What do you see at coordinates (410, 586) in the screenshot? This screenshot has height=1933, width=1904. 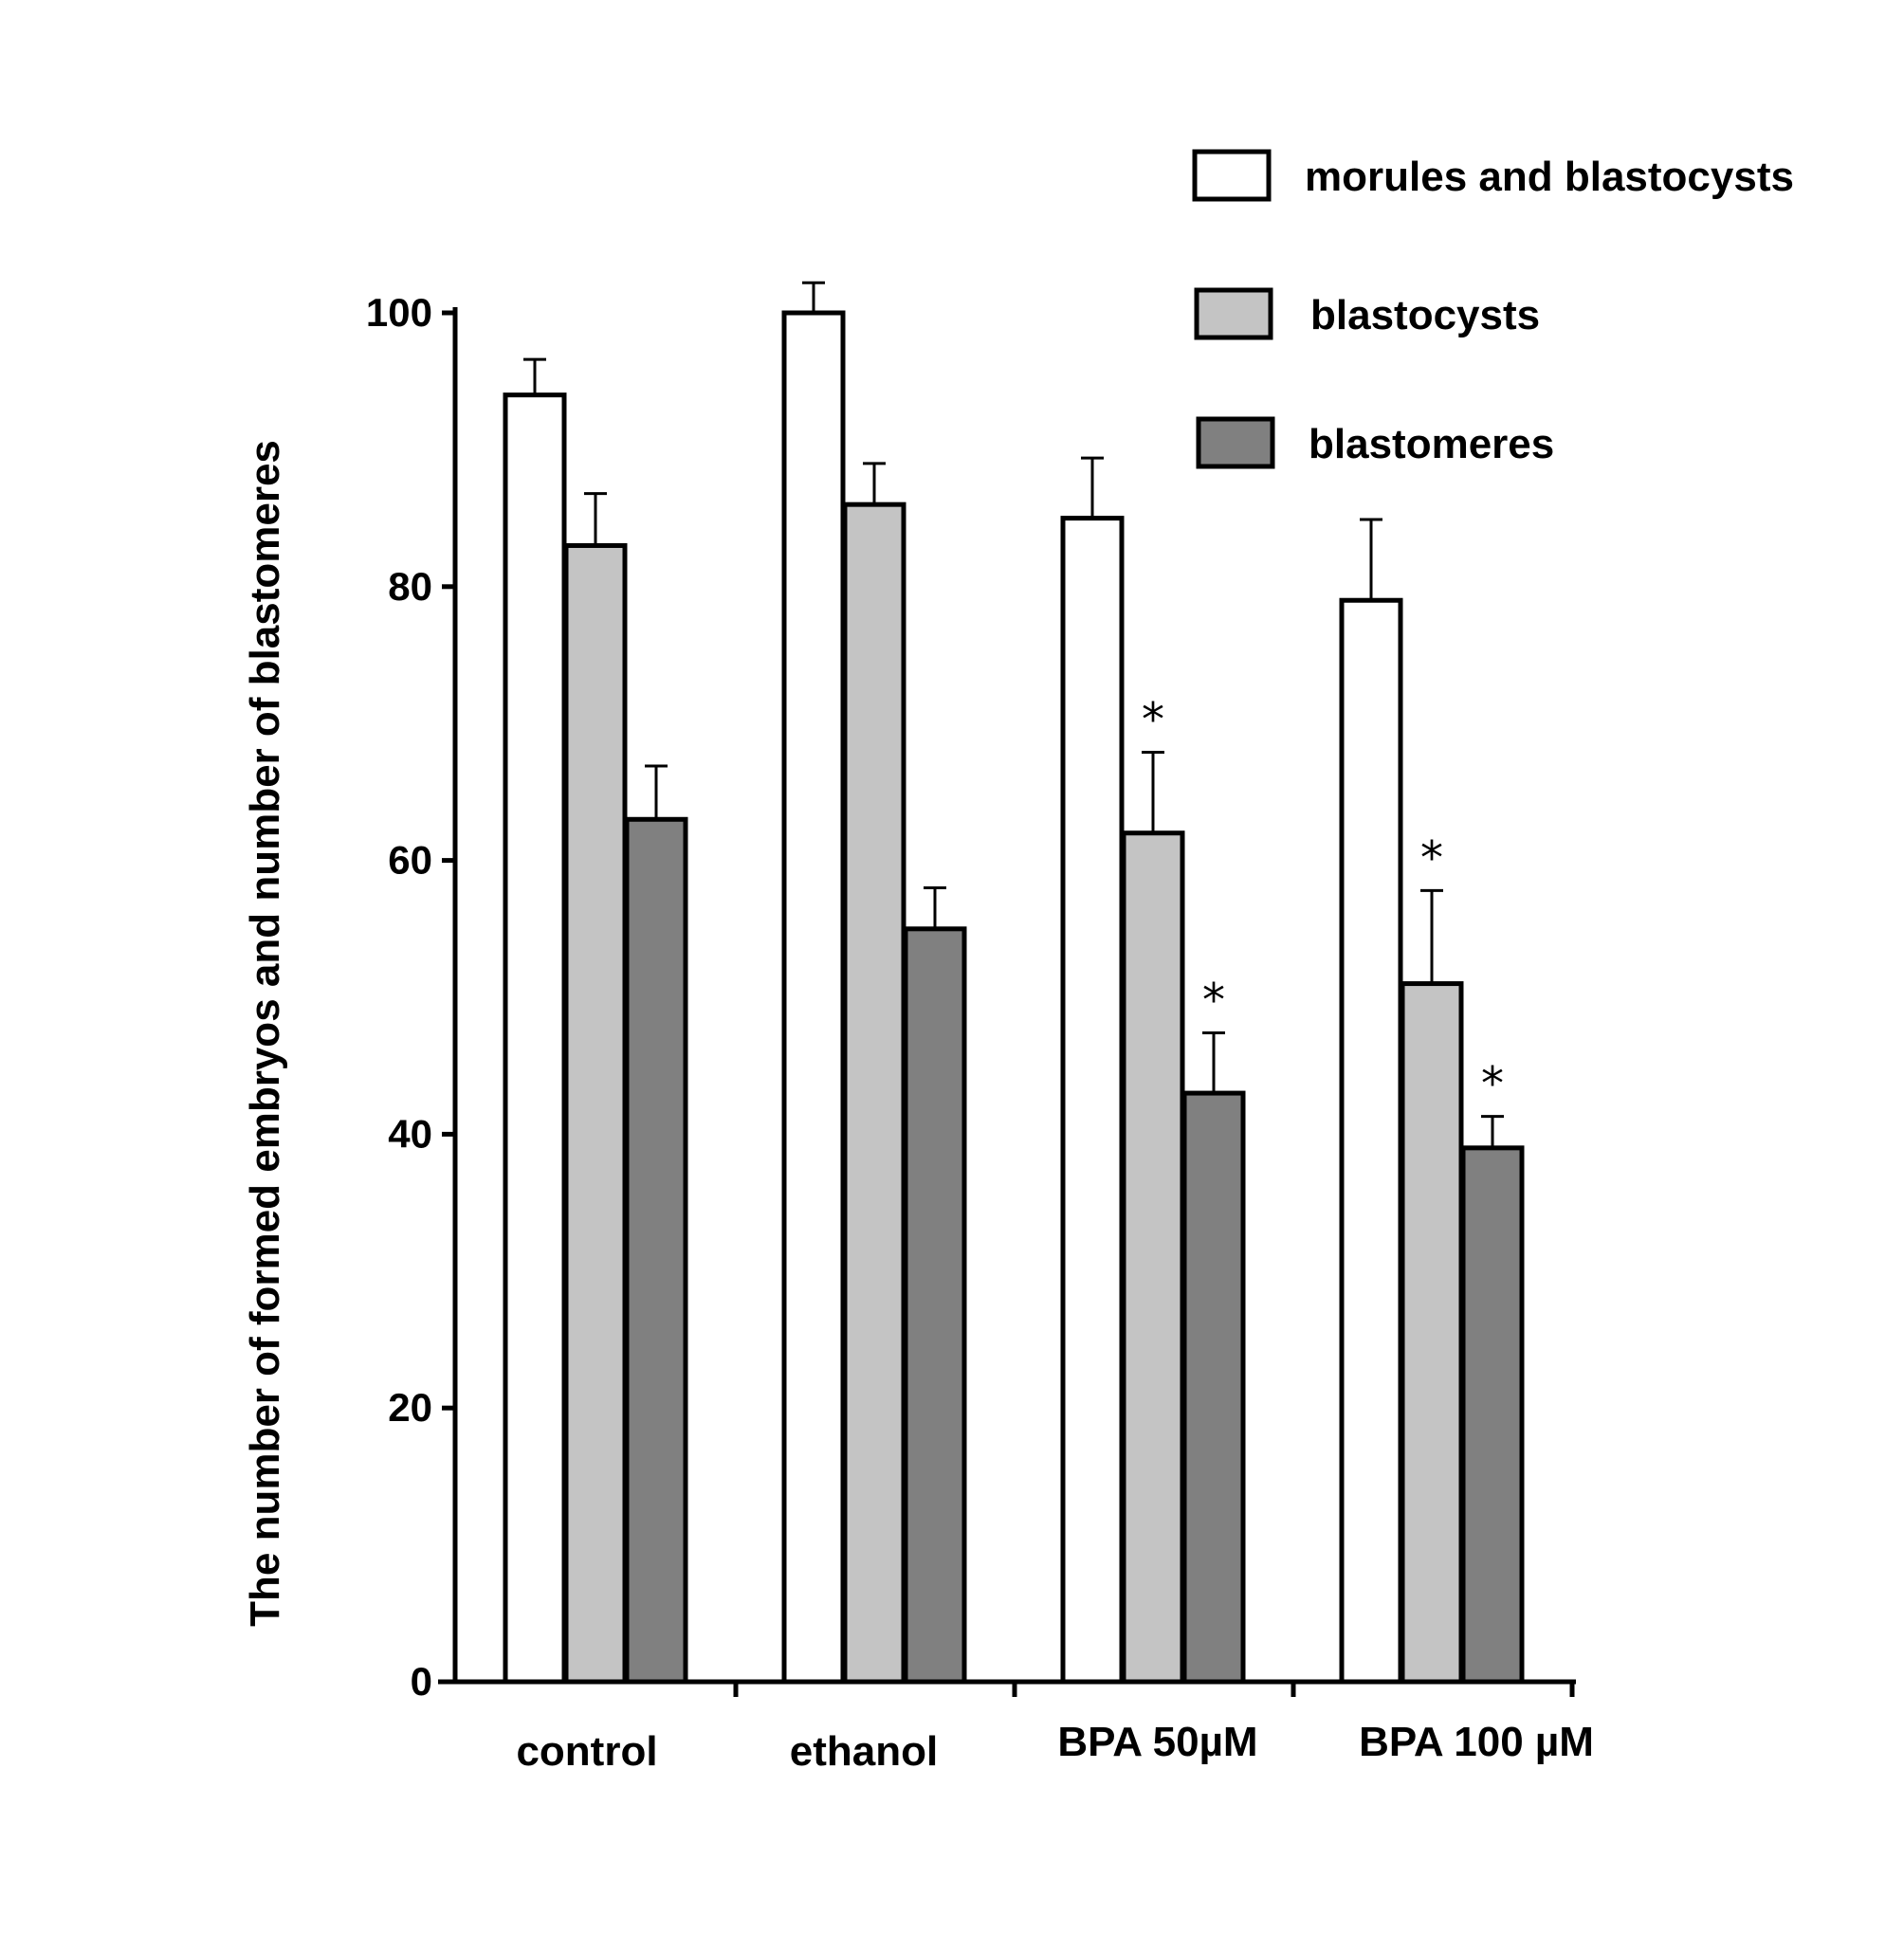 I see `y-tick-label: 80` at bounding box center [410, 586].